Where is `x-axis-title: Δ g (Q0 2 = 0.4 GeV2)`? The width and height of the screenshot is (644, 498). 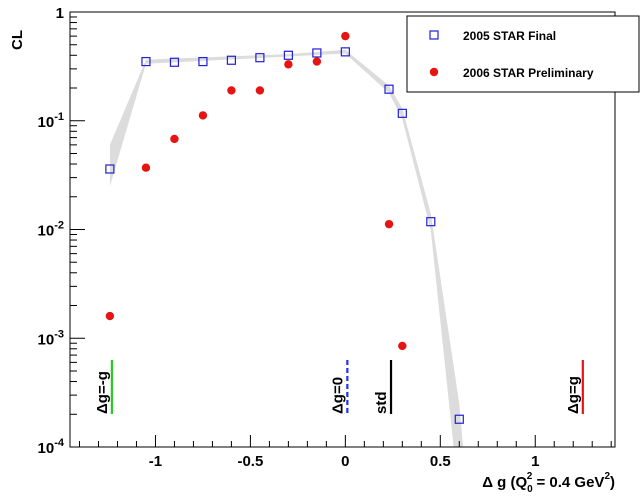 x-axis-title: Δ g (Q0 2 = 0.4 GeV2) is located at coordinates (548, 483).